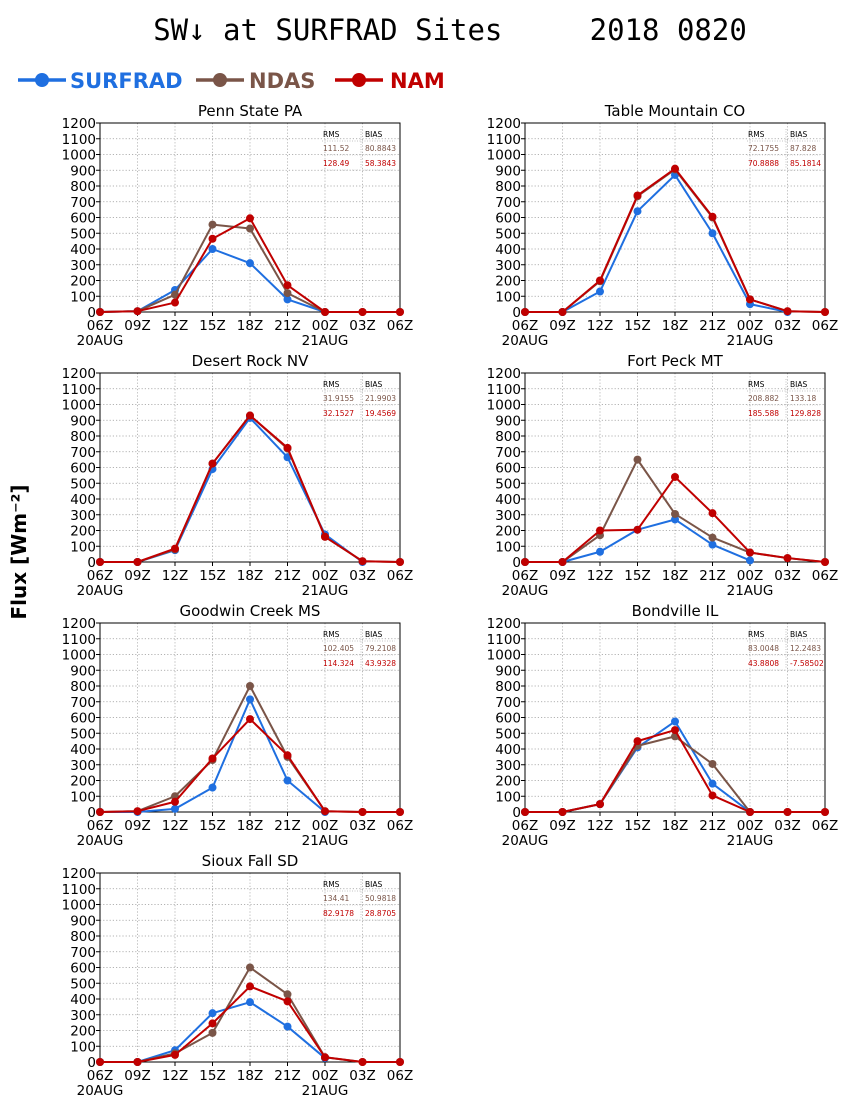  What do you see at coordinates (373, 384) in the screenshot?
I see `stats-header-bias: BIAS` at bounding box center [373, 384].